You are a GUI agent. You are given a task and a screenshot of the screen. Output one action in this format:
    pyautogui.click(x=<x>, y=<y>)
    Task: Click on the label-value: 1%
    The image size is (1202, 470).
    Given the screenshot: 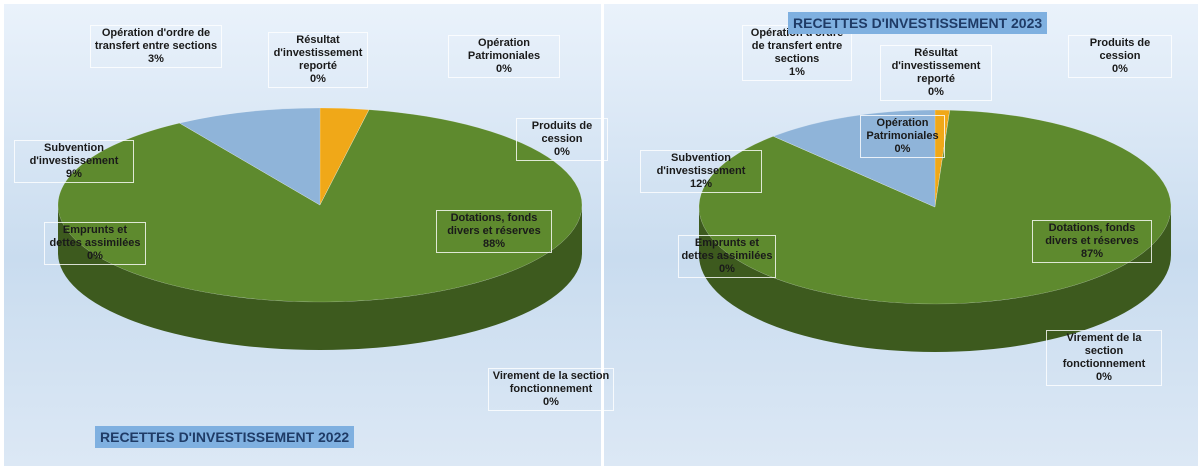 What is the action you would take?
    pyautogui.click(x=797, y=72)
    